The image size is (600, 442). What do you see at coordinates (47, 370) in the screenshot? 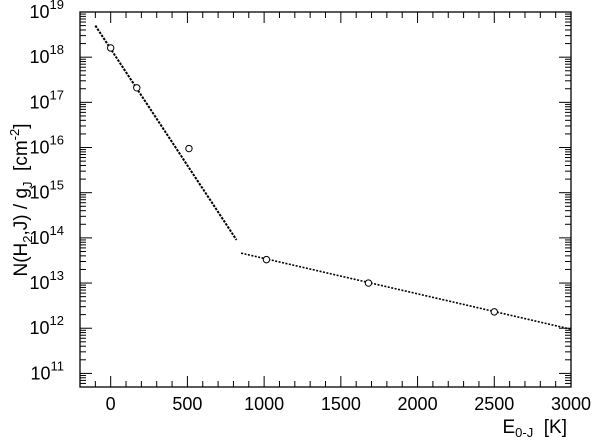
I see `y-tick-label: 1011` at bounding box center [47, 370].